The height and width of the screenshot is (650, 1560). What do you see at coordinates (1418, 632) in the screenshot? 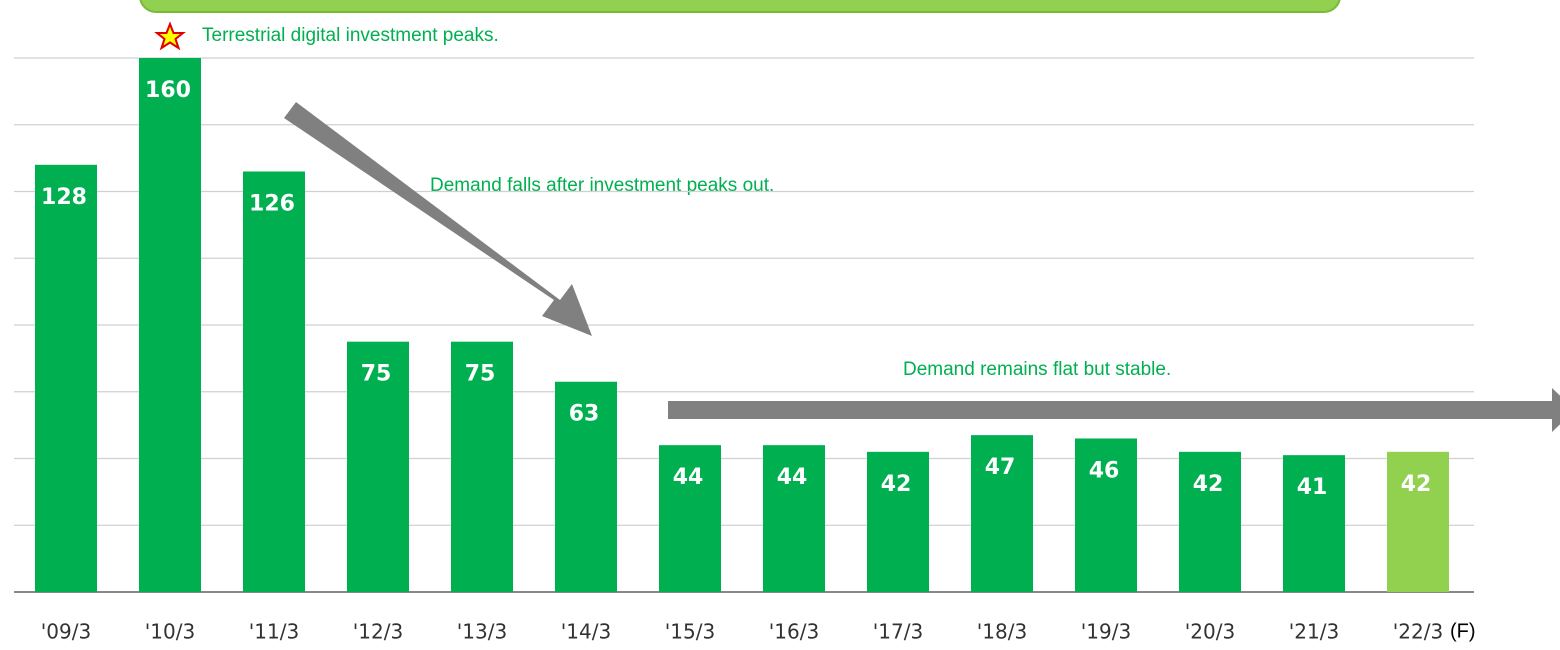
I see `x-tick-label: '22/3` at bounding box center [1418, 632].